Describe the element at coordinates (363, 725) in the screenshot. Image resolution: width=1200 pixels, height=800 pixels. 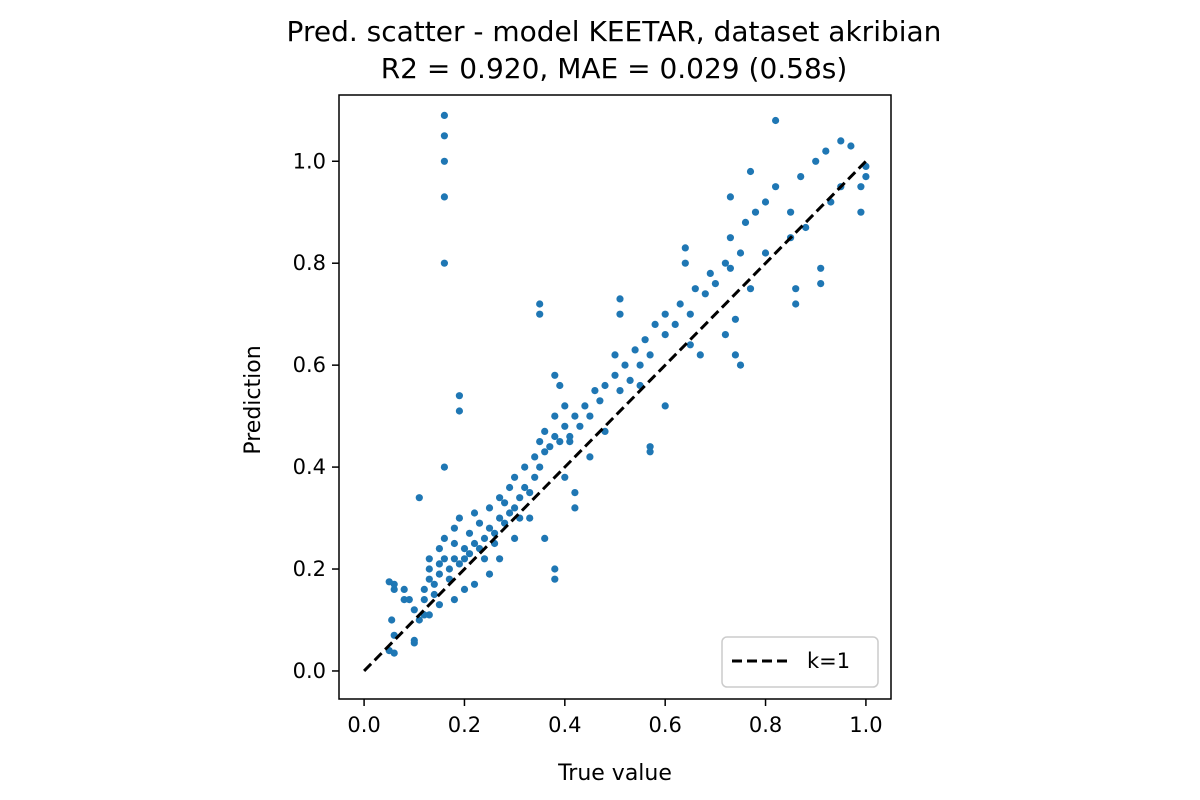
I see `x-tick-label: 0.0` at that location.